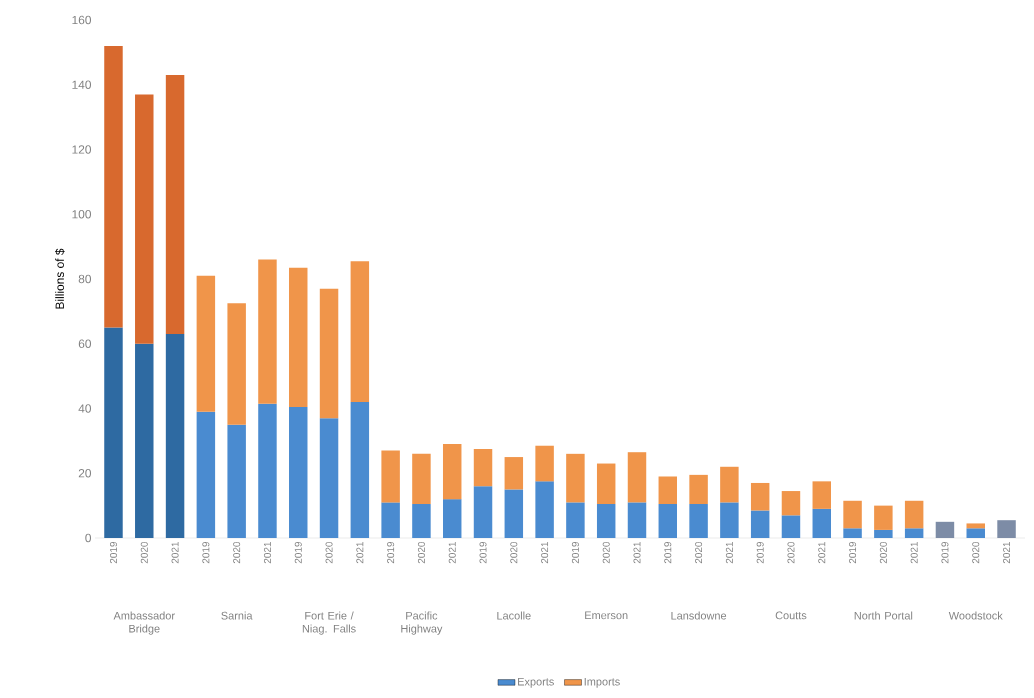 The image size is (1034, 698). What do you see at coordinates (514, 615) in the screenshot?
I see `text: Lacolle` at bounding box center [514, 615].